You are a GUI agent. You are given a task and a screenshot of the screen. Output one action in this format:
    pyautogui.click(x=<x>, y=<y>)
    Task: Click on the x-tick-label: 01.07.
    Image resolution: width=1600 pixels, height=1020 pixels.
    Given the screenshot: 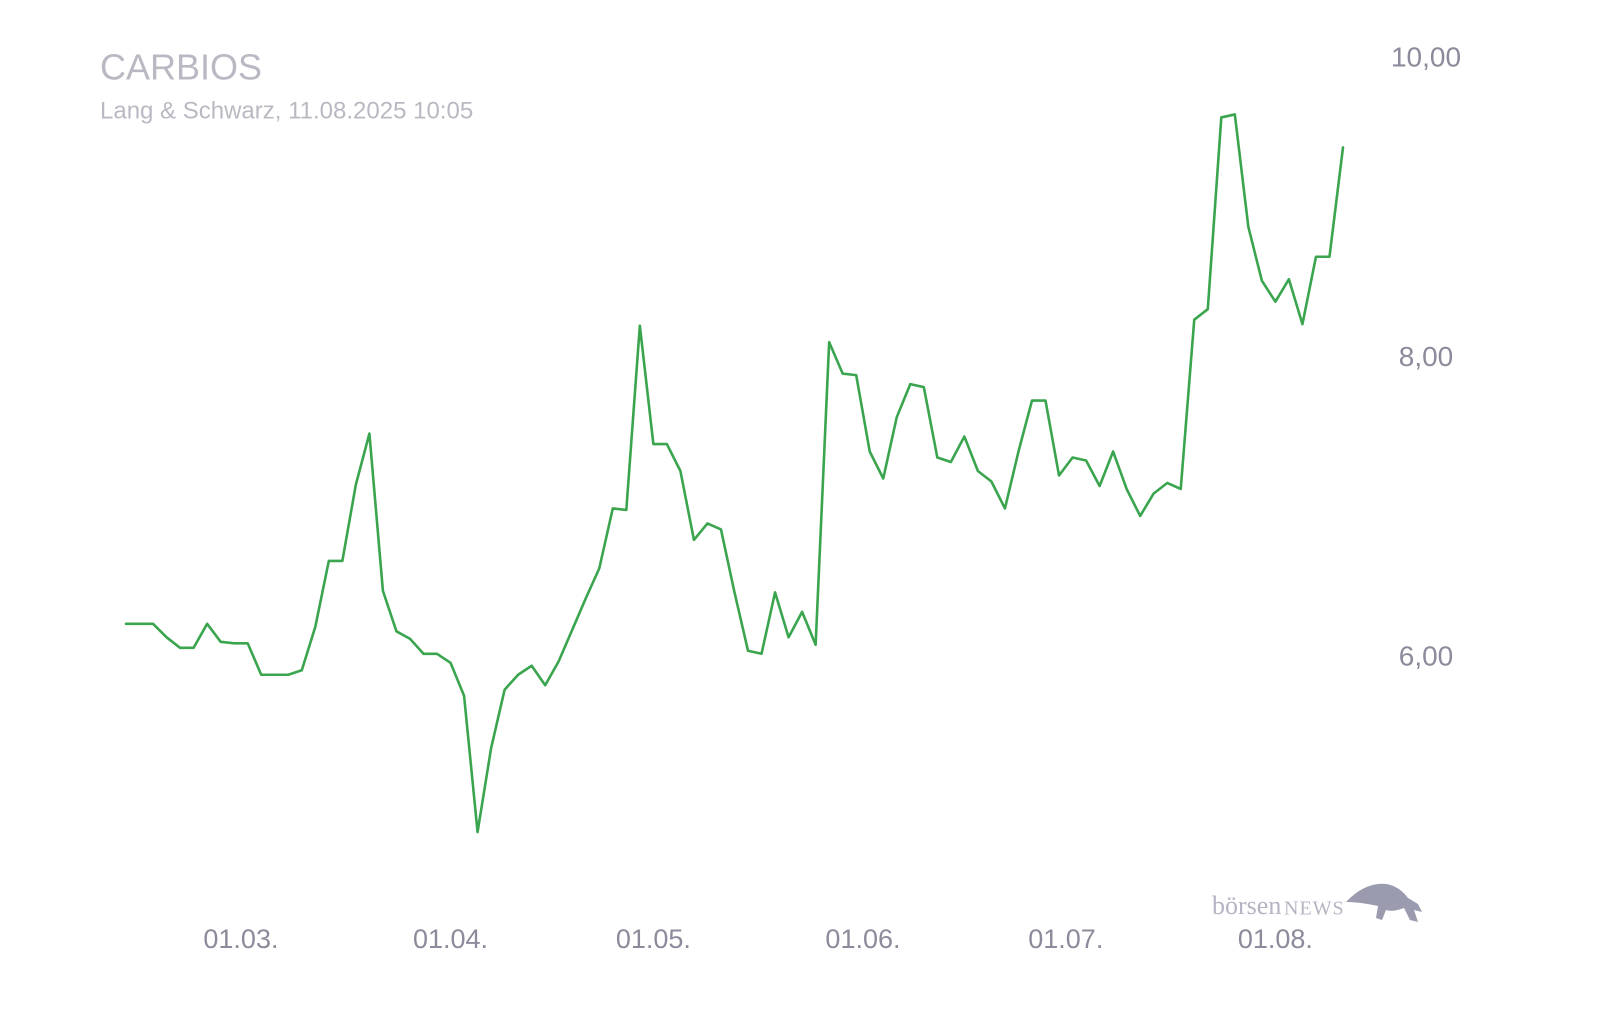 What is the action you would take?
    pyautogui.click(x=1065, y=939)
    